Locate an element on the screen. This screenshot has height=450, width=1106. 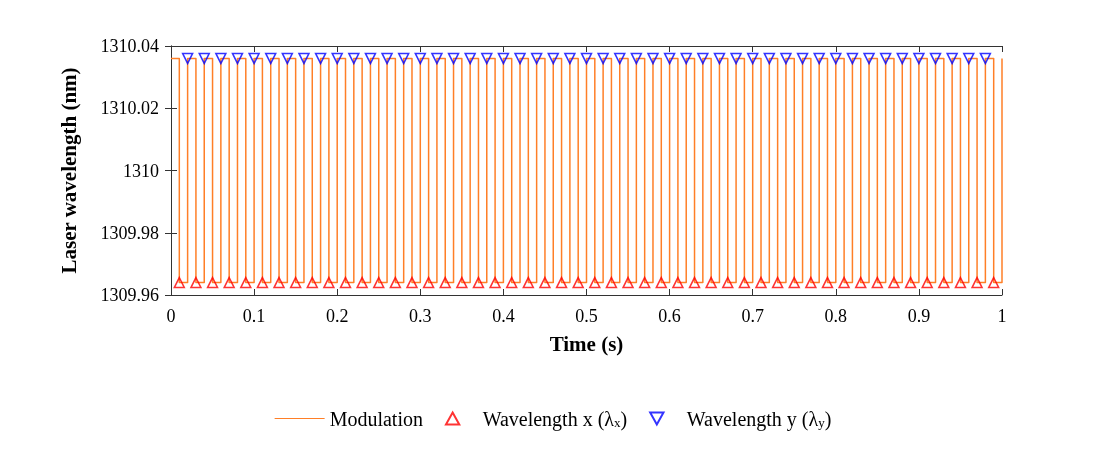
x-tick-label: 0 is located at coordinates (171, 316).